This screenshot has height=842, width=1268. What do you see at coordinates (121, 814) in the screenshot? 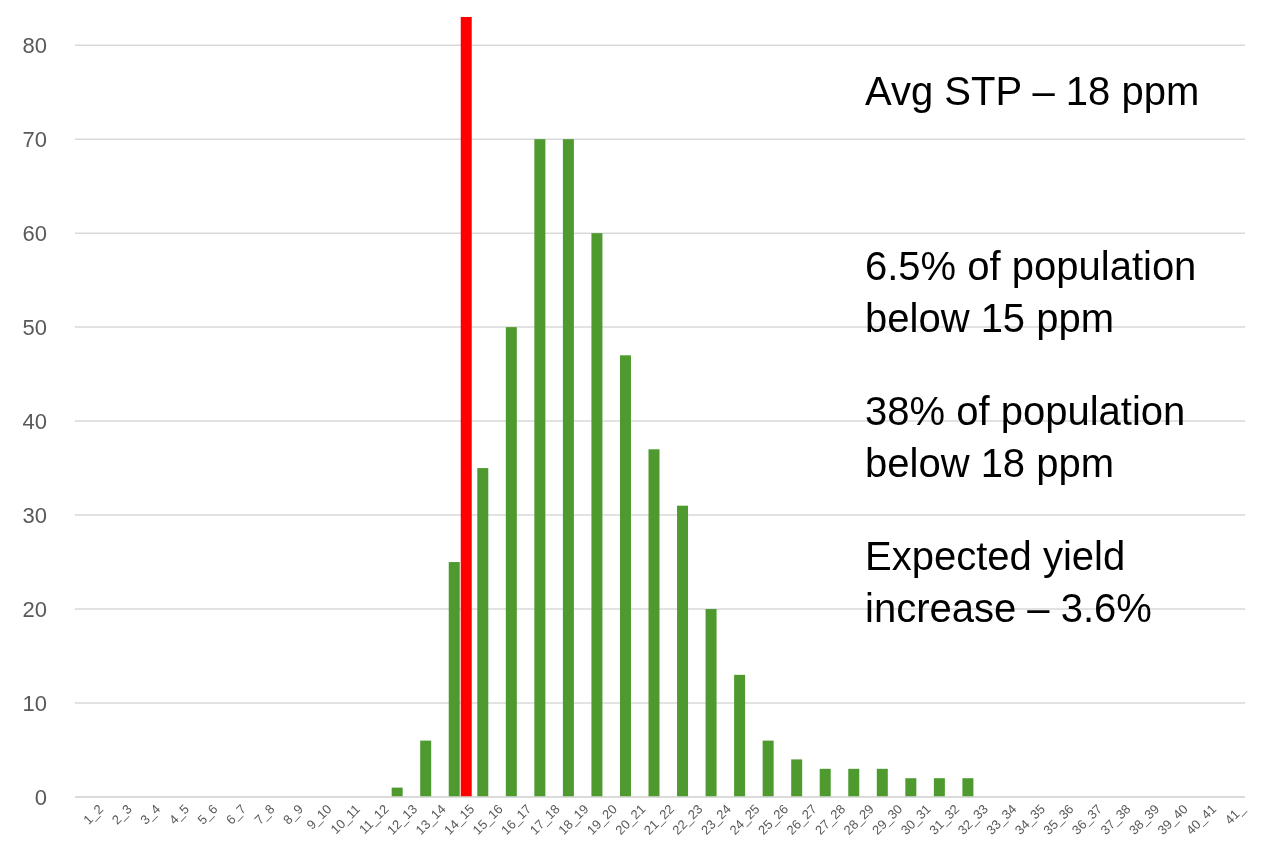
I see `x-tick-label: 2_3` at bounding box center [121, 814].